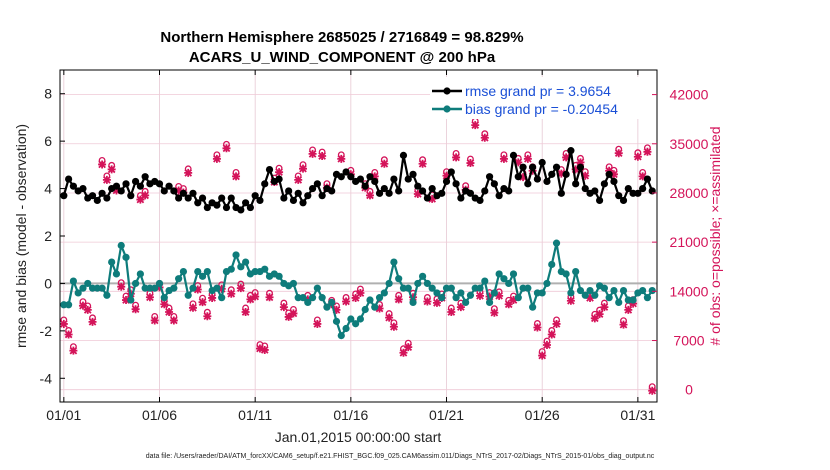 Image resolution: width=830 pixels, height=470 pixels. Describe the element at coordinates (715, 235) in the screenshot. I see `y-axis-right-label: # of obs: o=possible; ×=assimilated` at that location.